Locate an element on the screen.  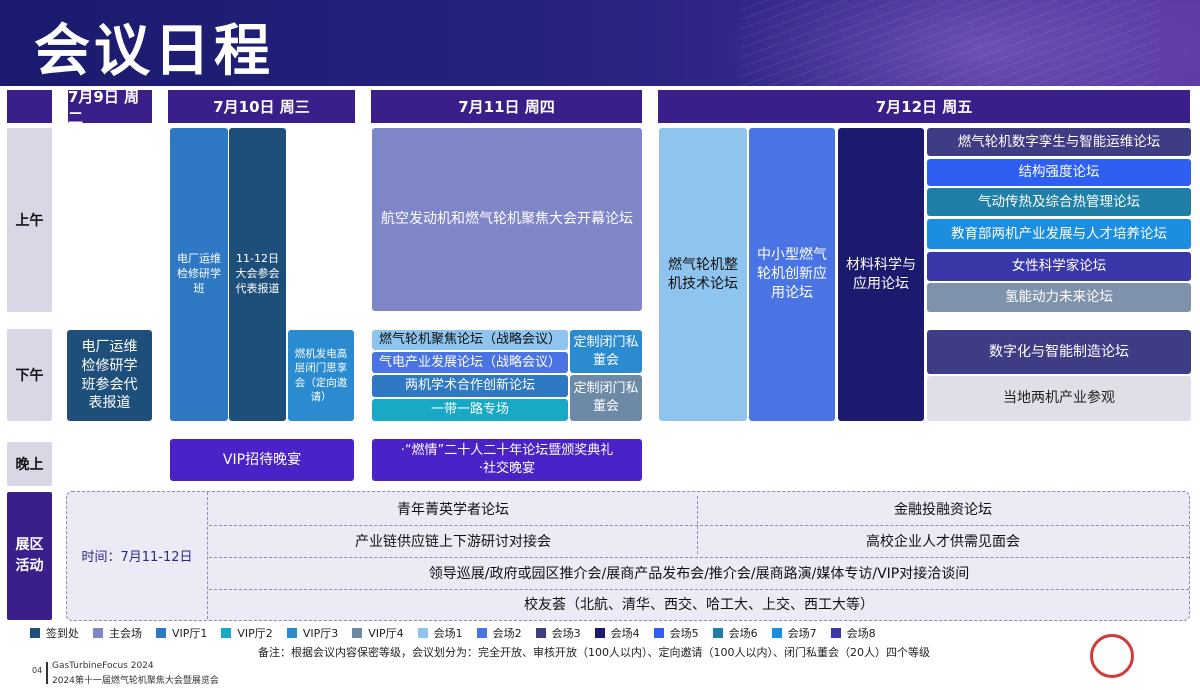
session-jul11-belt-road: 一带一路专场 is located at coordinates (470, 410).